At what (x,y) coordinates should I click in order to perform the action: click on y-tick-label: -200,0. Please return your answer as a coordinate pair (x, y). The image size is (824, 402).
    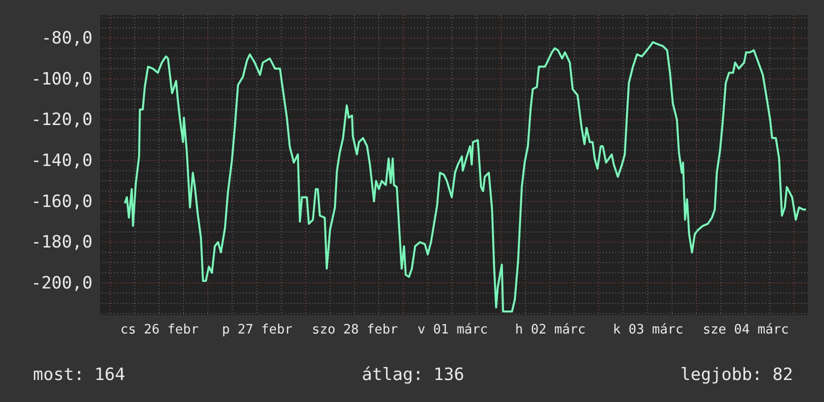
    Looking at the image, I should click on (61, 283).